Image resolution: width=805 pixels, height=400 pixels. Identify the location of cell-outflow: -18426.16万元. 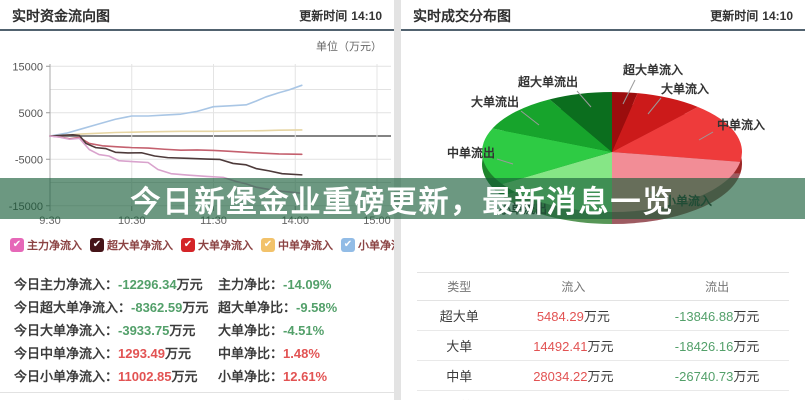
(717, 345).